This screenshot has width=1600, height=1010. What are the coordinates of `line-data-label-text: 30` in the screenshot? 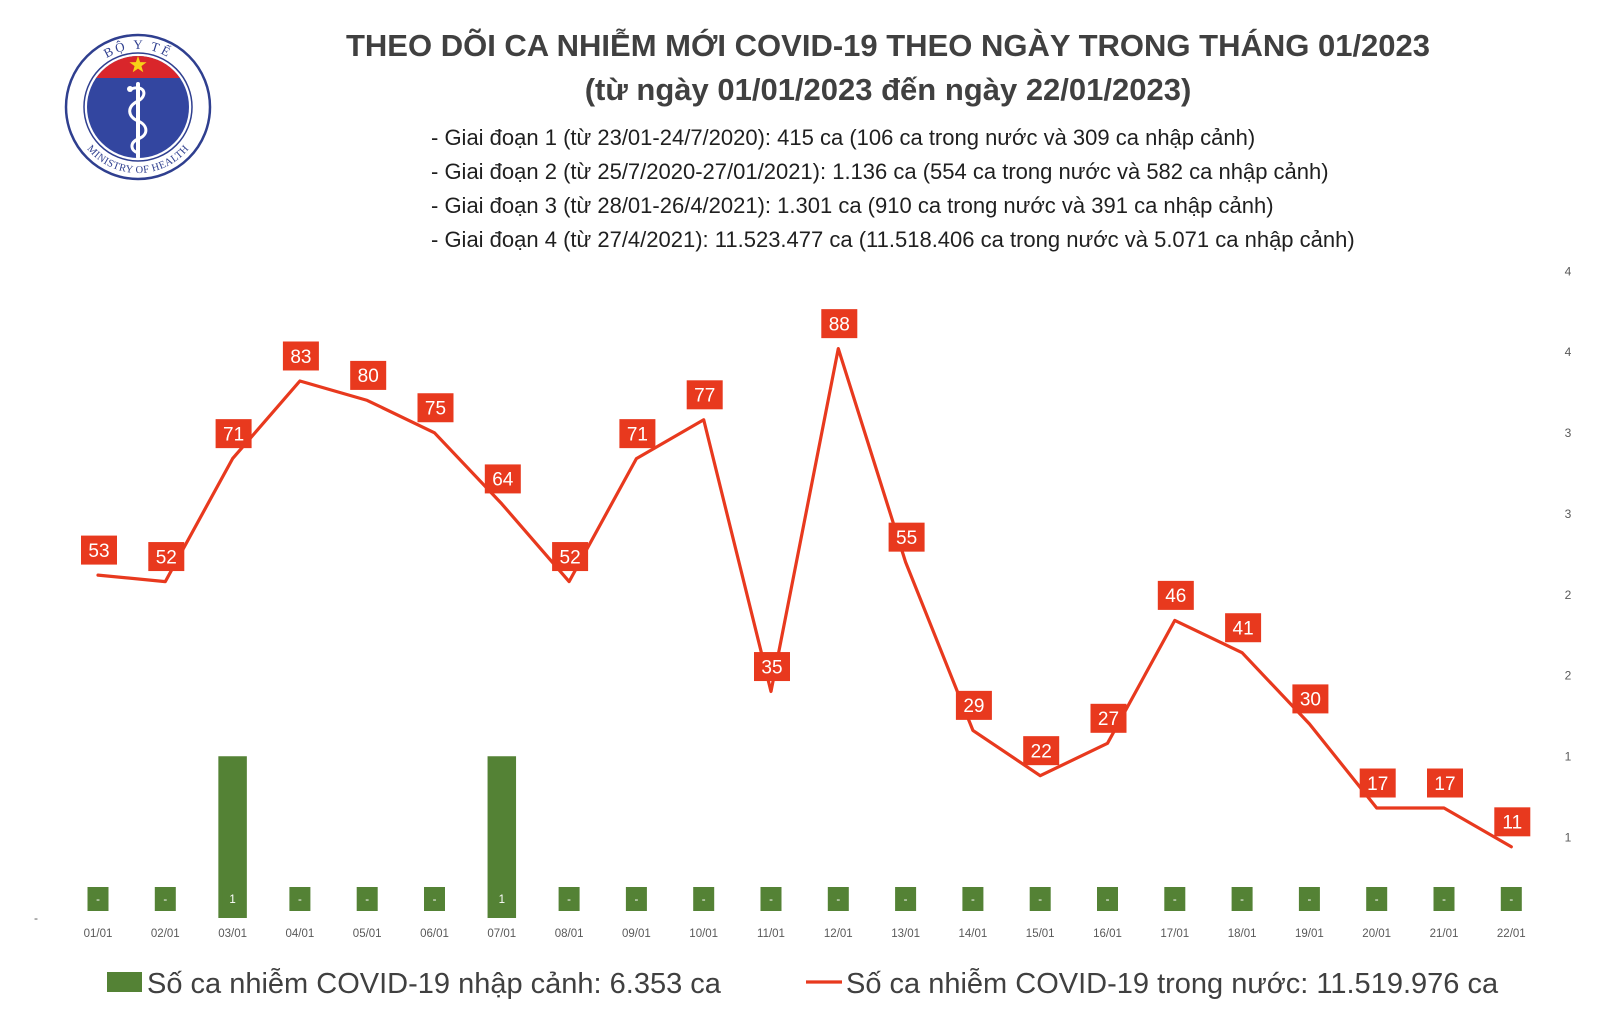 It's located at (1310, 700).